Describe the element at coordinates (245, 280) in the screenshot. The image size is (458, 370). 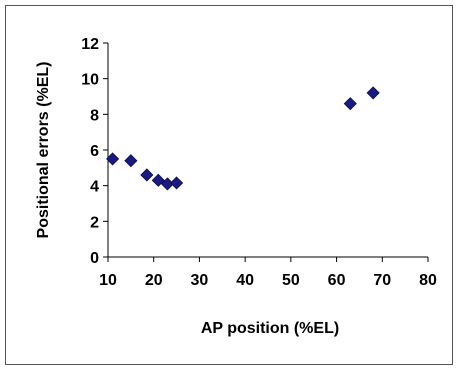
I see `x-tick-label: 40` at that location.